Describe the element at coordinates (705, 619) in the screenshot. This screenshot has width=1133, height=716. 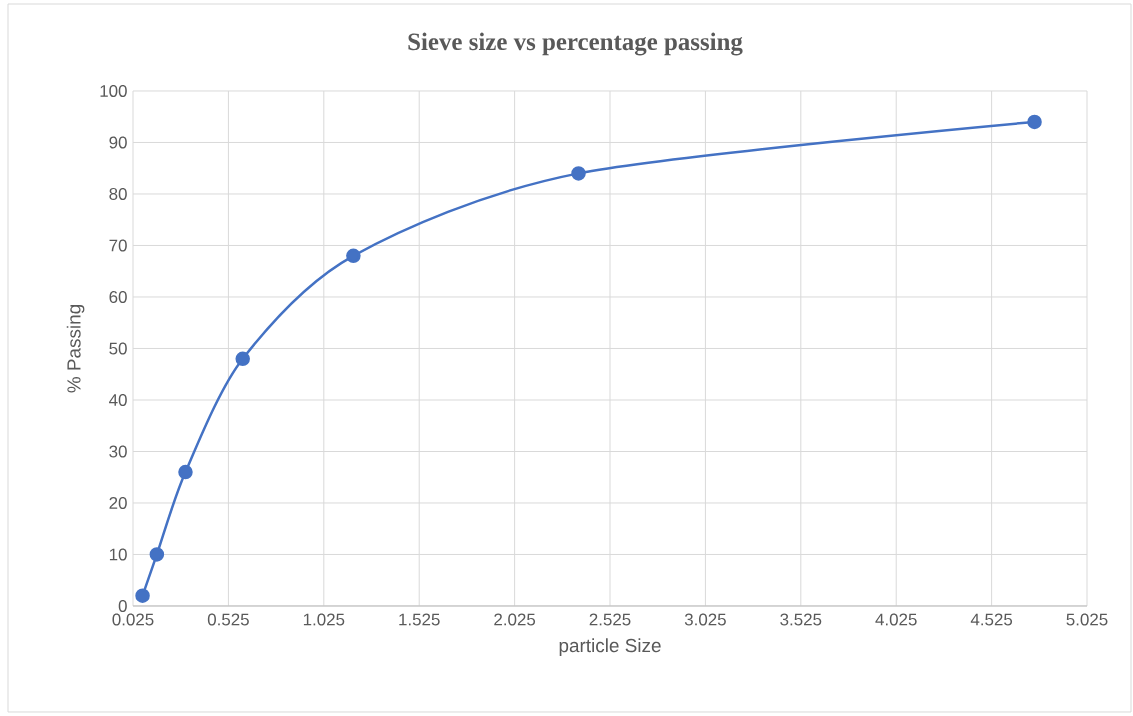
I see `x-tick-label: 3.025` at that location.